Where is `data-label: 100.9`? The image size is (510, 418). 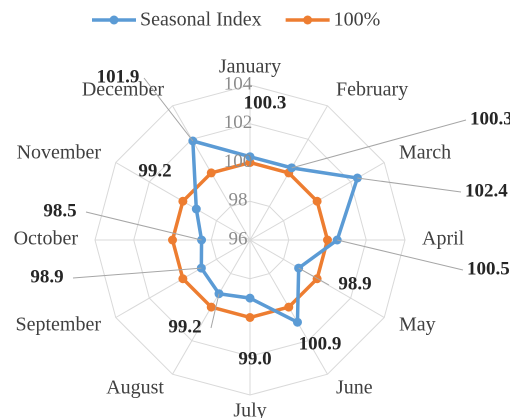 data-label: 100.9 is located at coordinates (320, 343).